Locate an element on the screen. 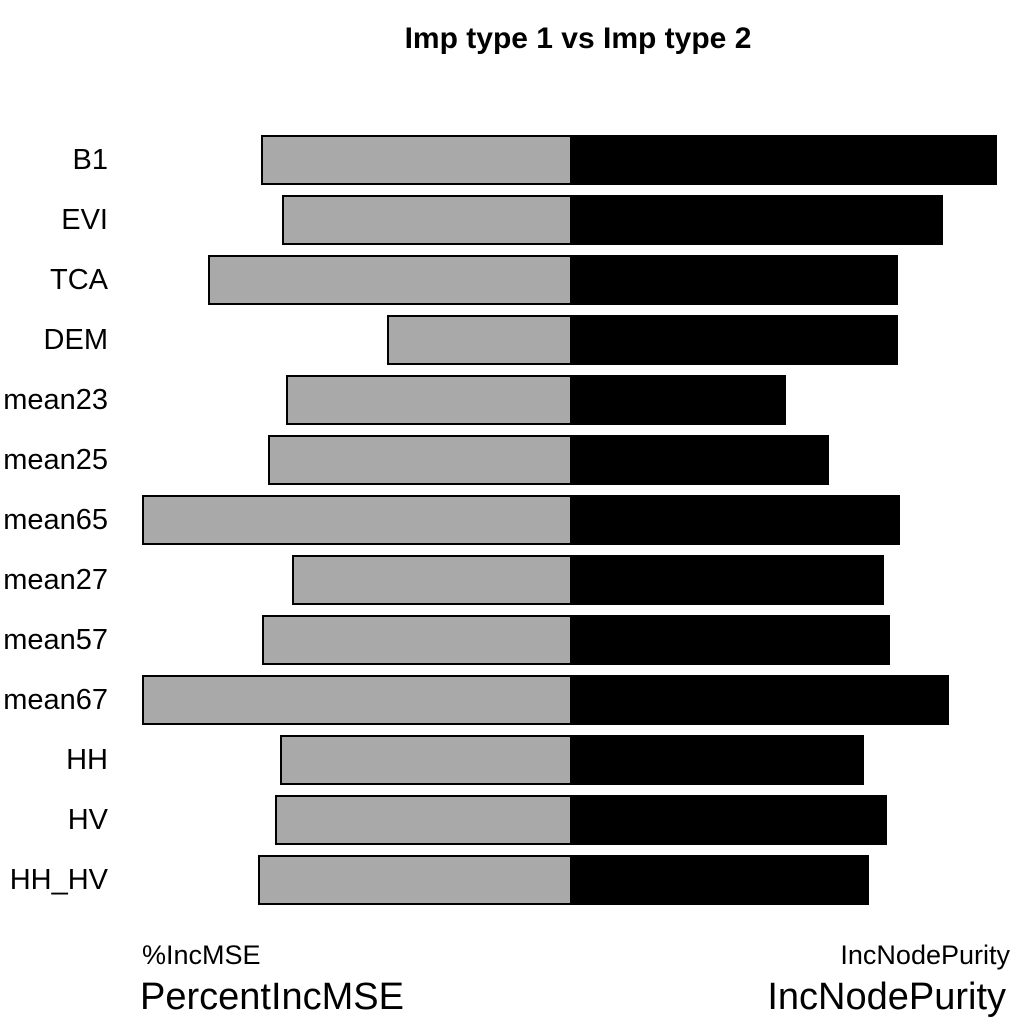  chart-row: HH is located at coordinates (512, 760).